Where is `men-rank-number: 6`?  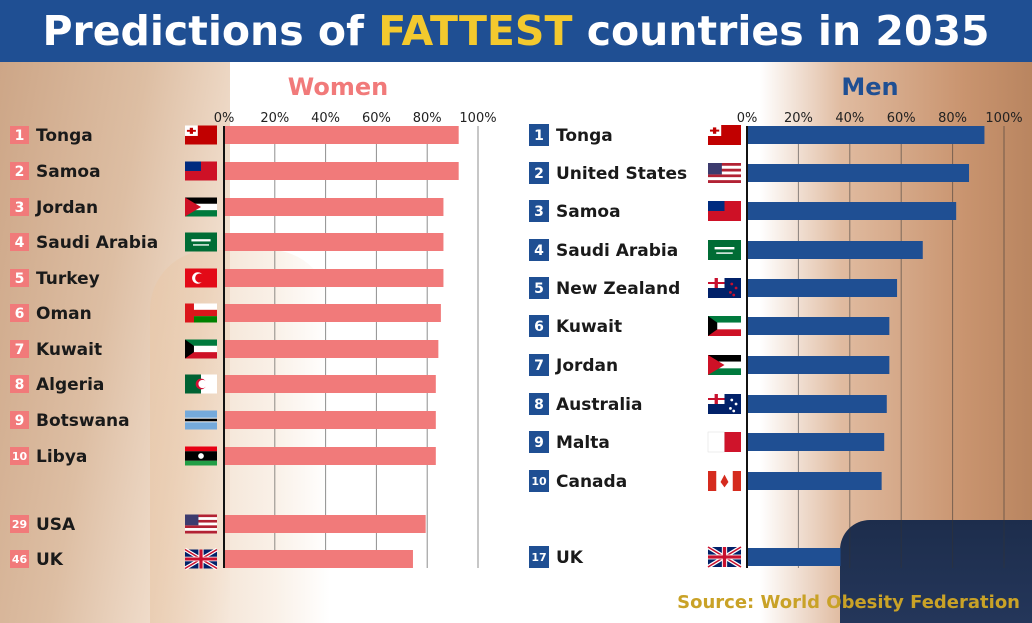 men-rank-number: 6 is located at coordinates (539, 327).